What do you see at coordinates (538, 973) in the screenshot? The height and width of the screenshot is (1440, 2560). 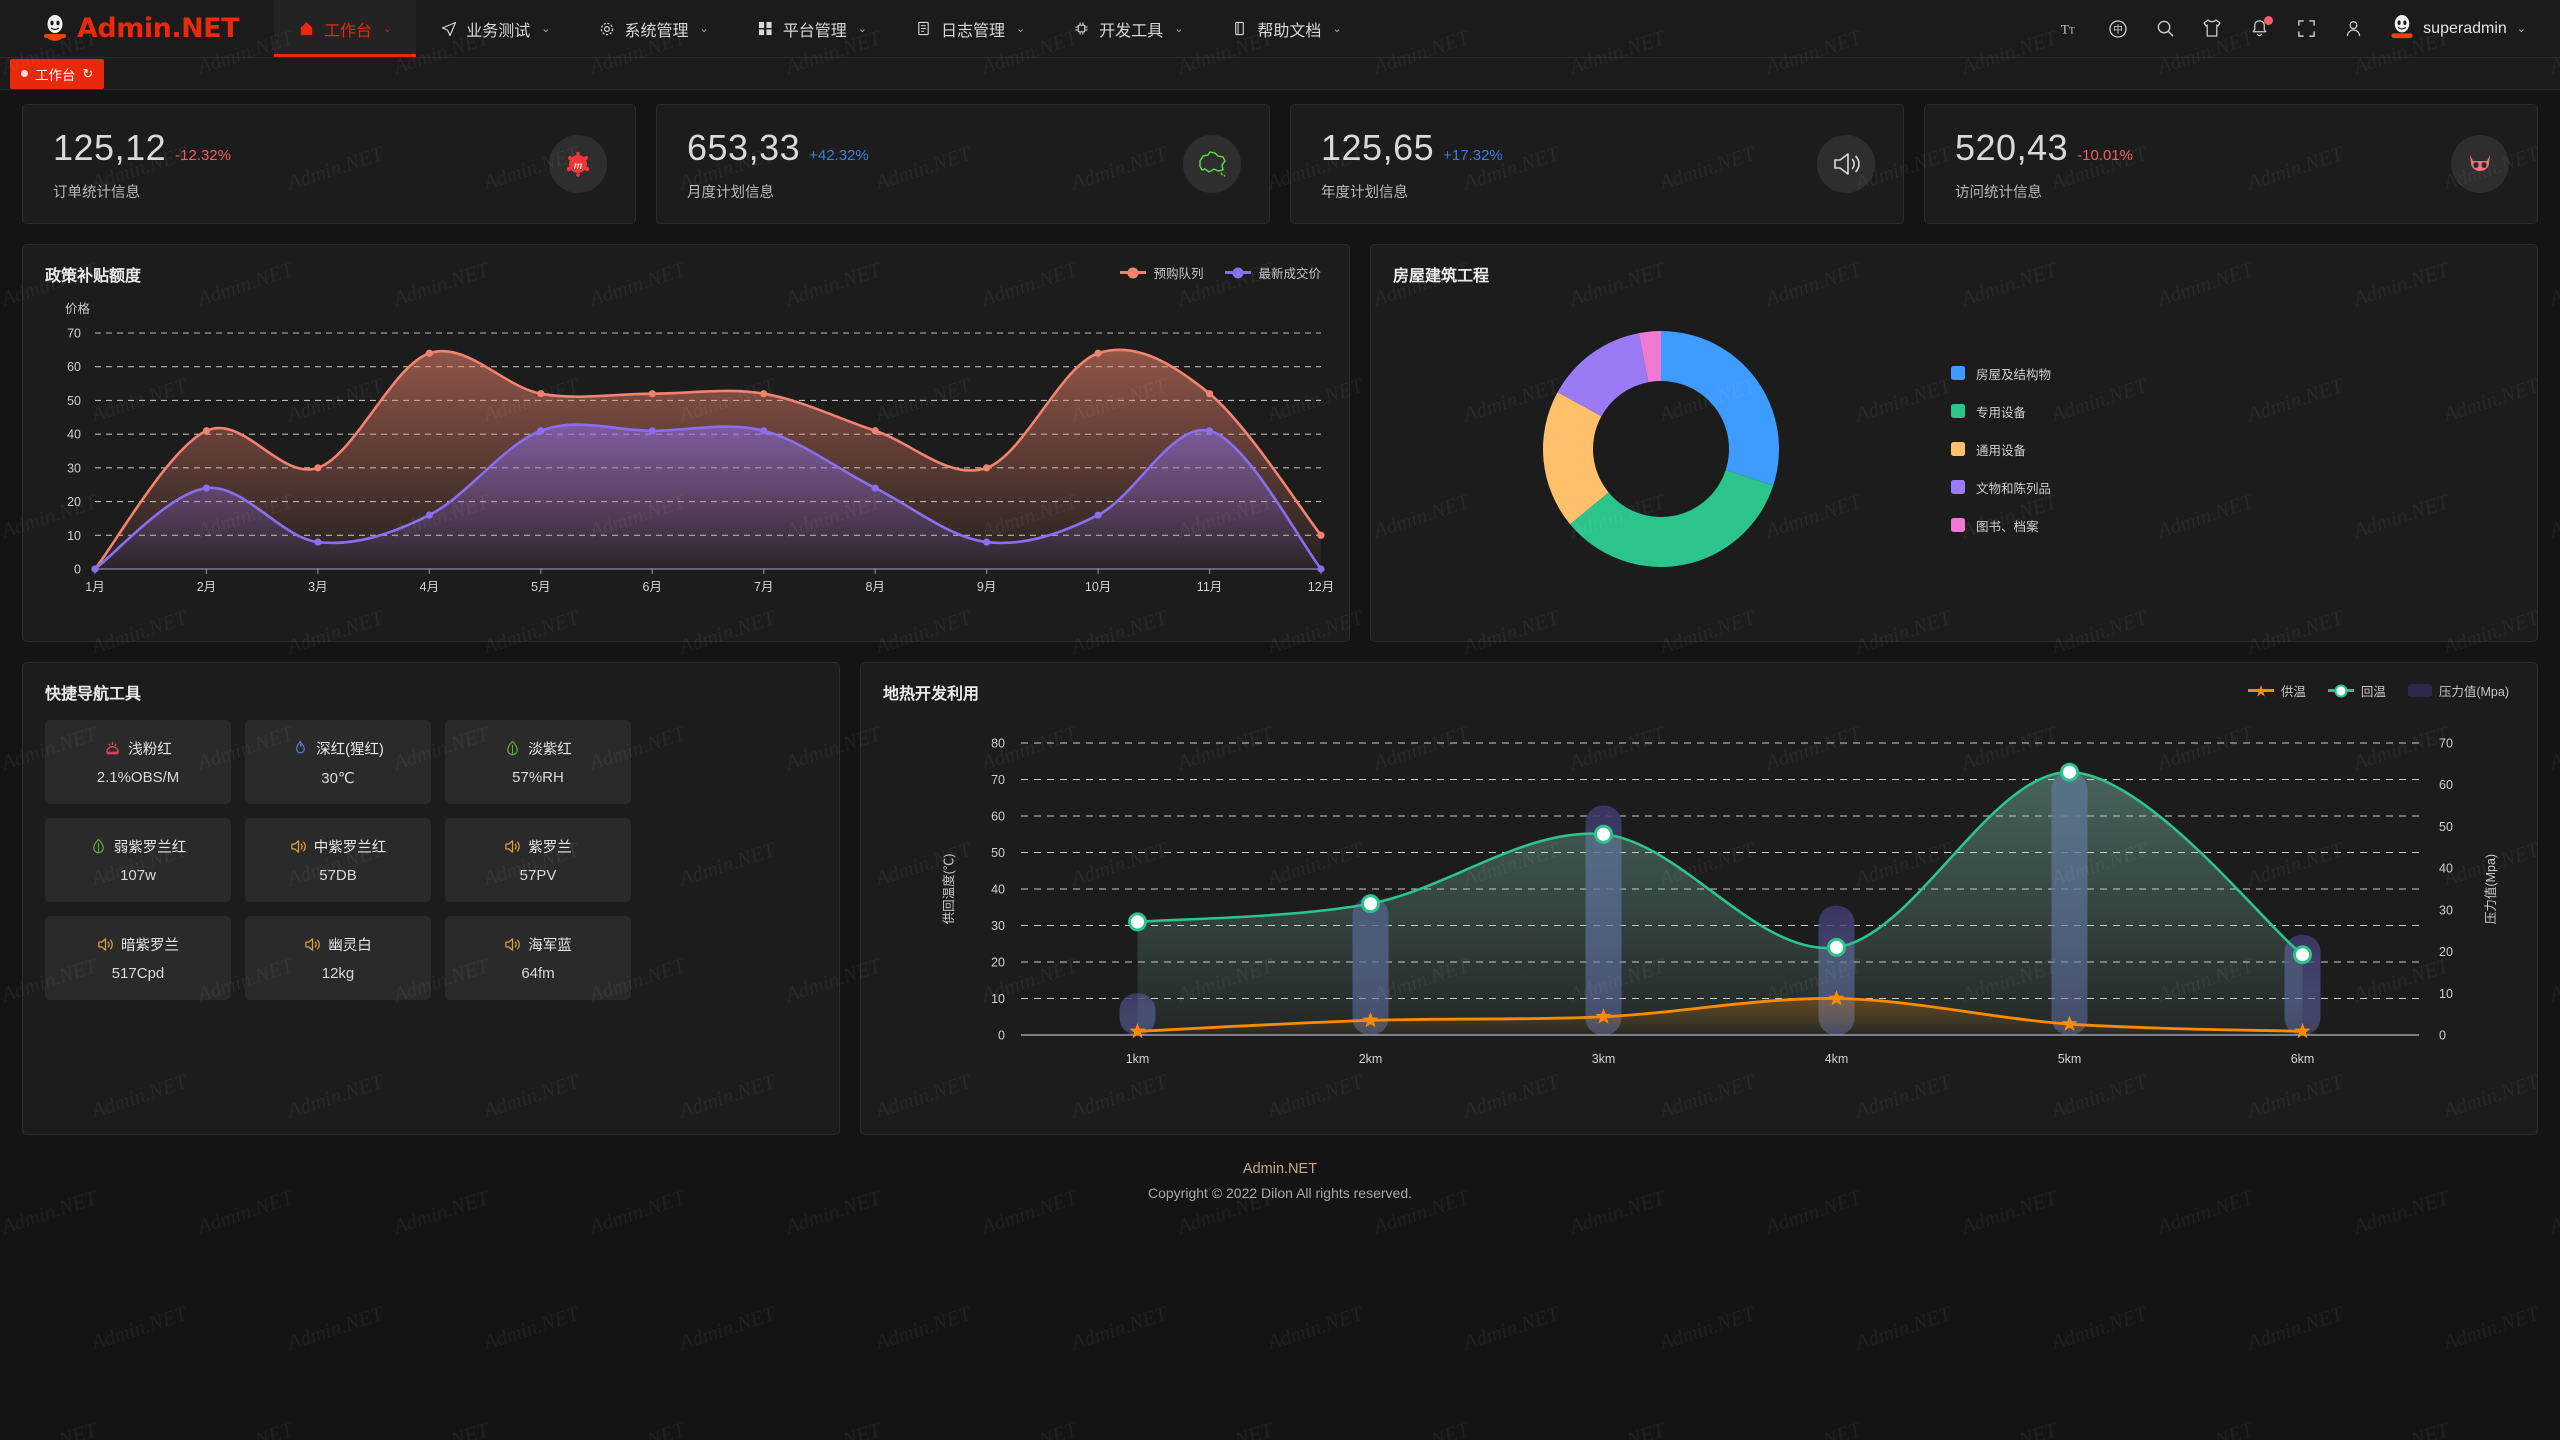 I see `quicknav-value: 64fm` at bounding box center [538, 973].